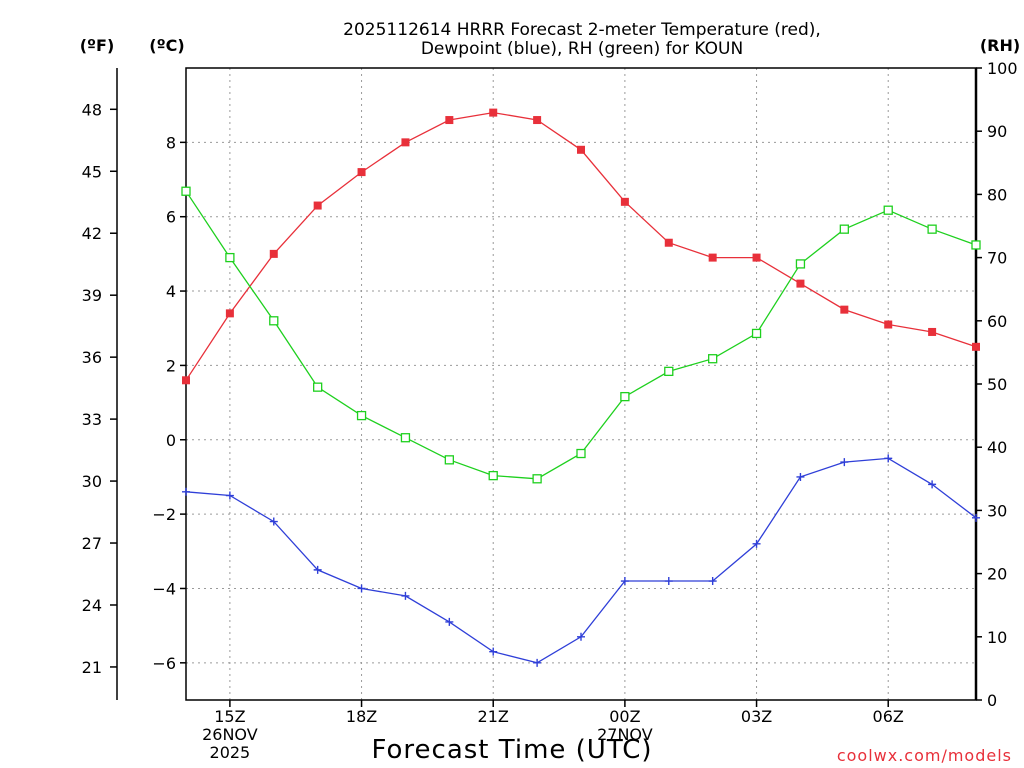 Image resolution: width=1024 pixels, height=768 pixels. What do you see at coordinates (924, 755) in the screenshot?
I see `credit-label: coolwx.com/models` at bounding box center [924, 755].